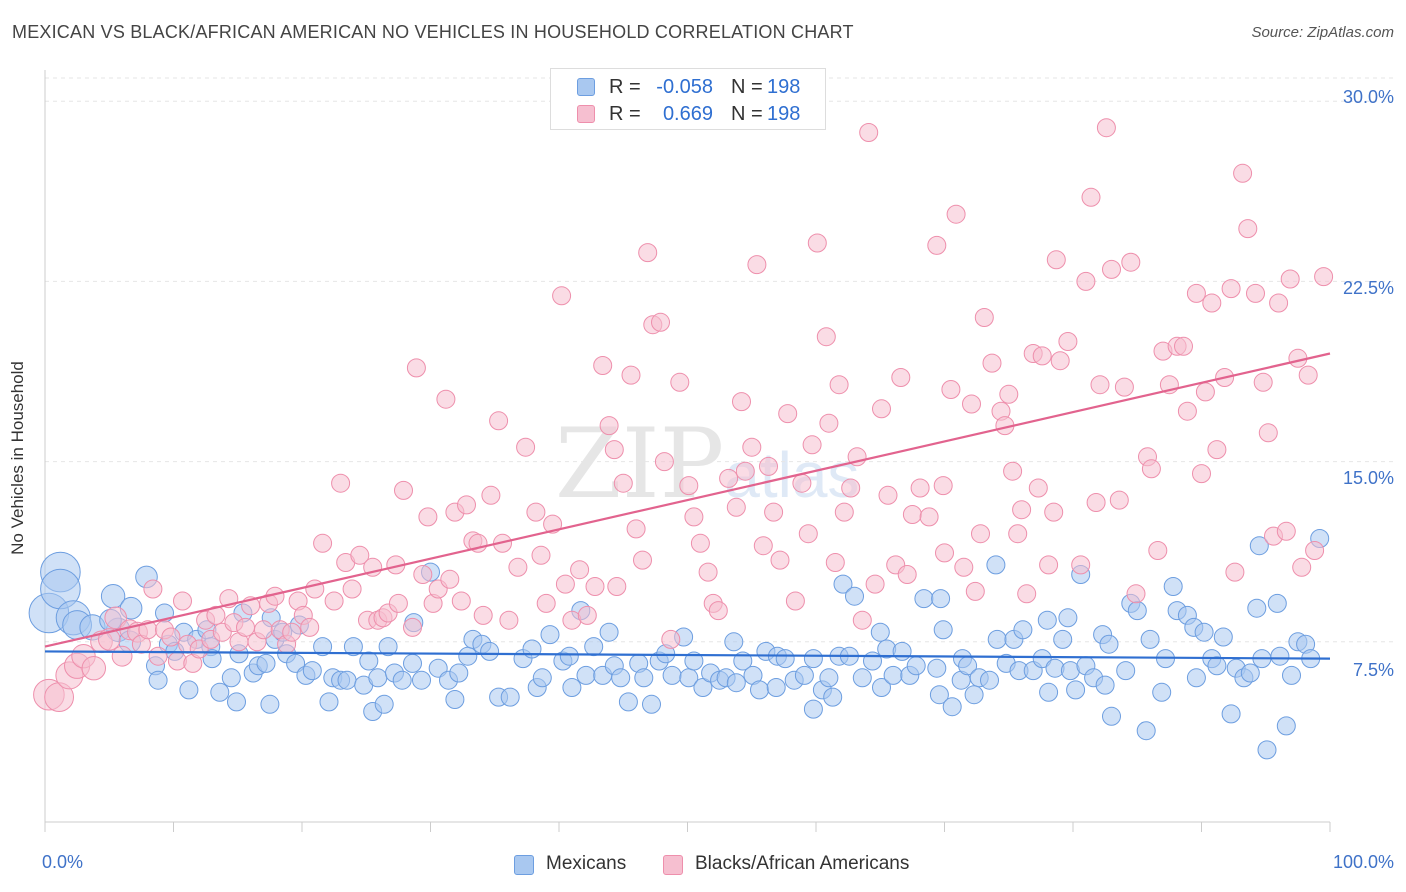  I want to click on y-axis-label: No Vehicles in Household, so click(17, 458).